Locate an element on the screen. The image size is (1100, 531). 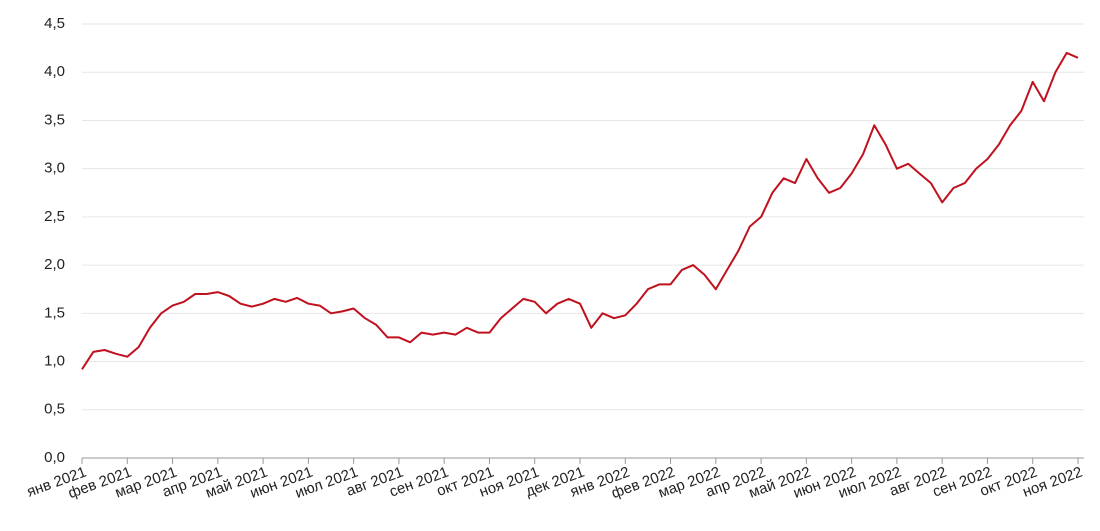
y-tick-label: 0,0 is located at coordinates (54, 457).